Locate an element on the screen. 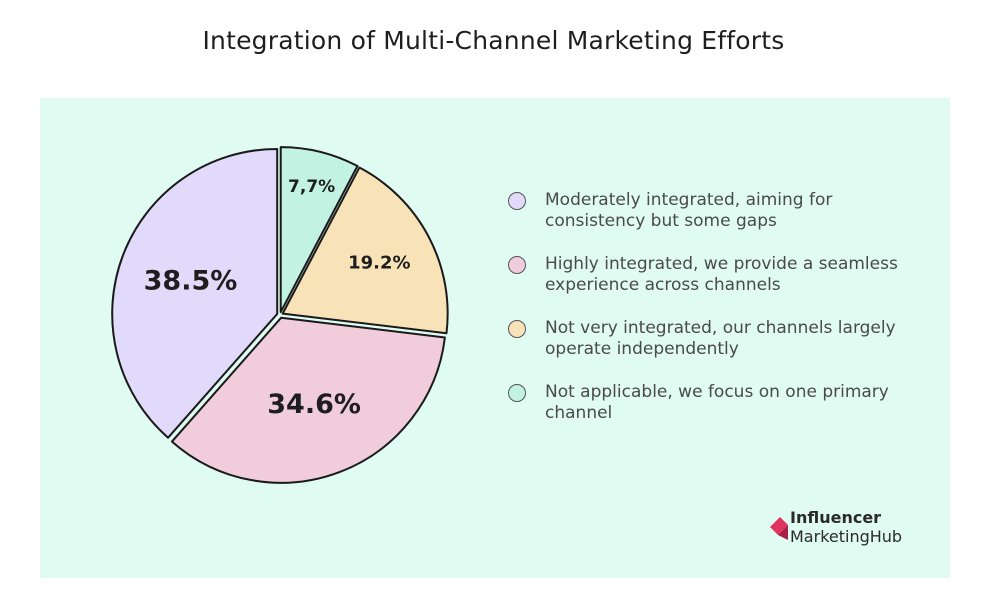 Image resolution: width=987 pixels, height=602 pixels. logo-line2b: Hub is located at coordinates (886, 536).